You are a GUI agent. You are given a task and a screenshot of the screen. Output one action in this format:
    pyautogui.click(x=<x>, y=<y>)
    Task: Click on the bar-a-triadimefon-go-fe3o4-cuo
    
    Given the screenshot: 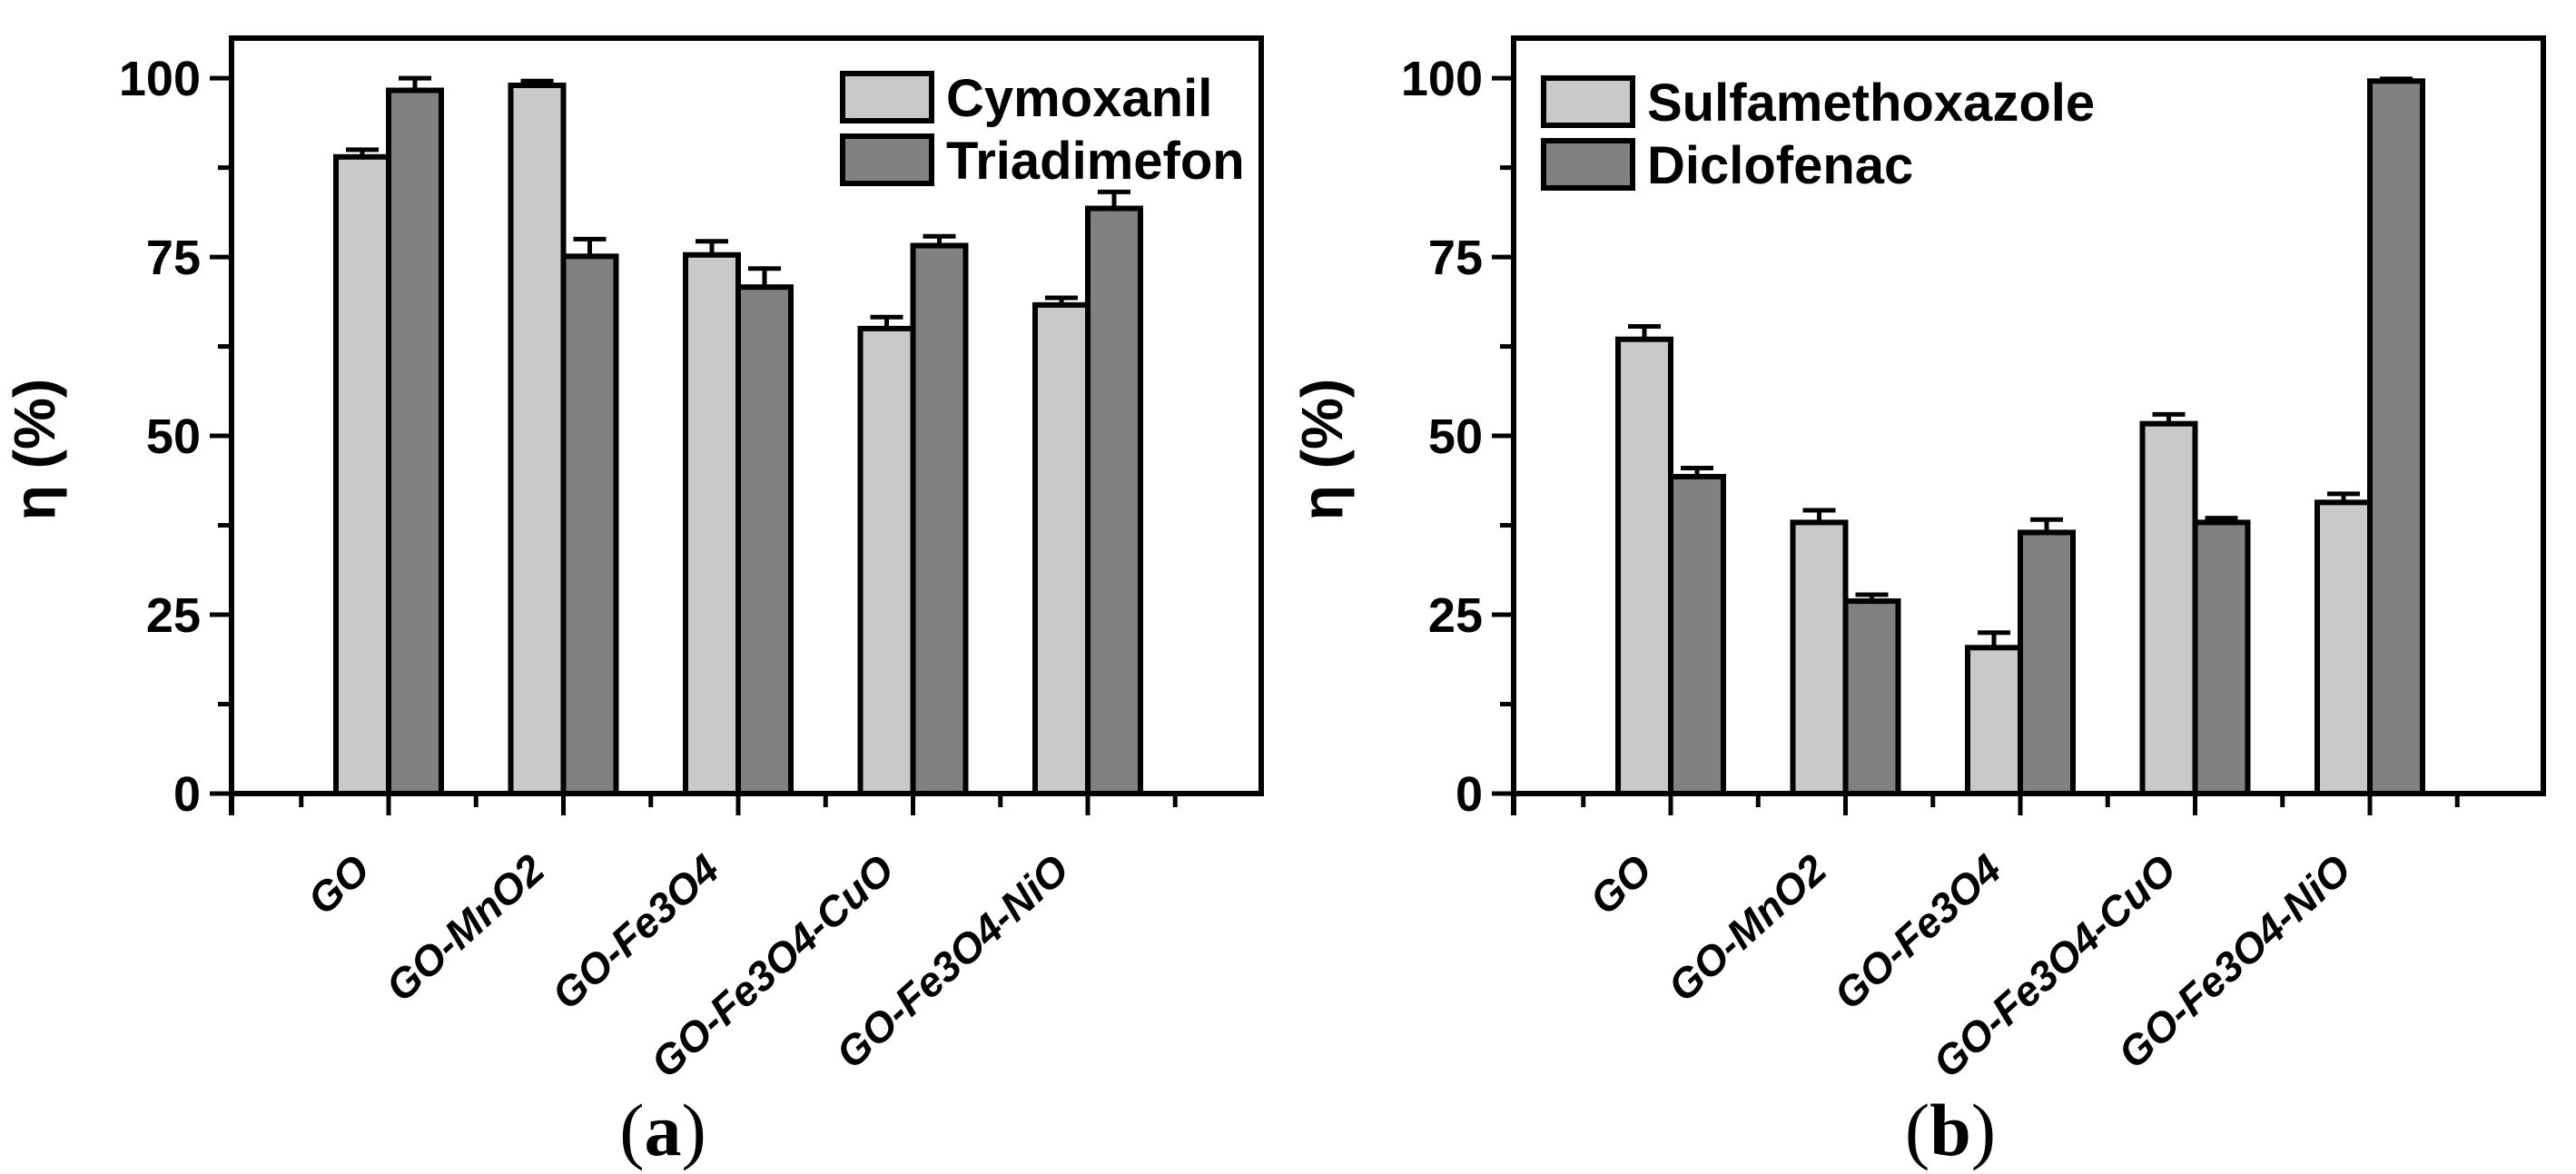 What is the action you would take?
    pyautogui.click(x=939, y=519)
    